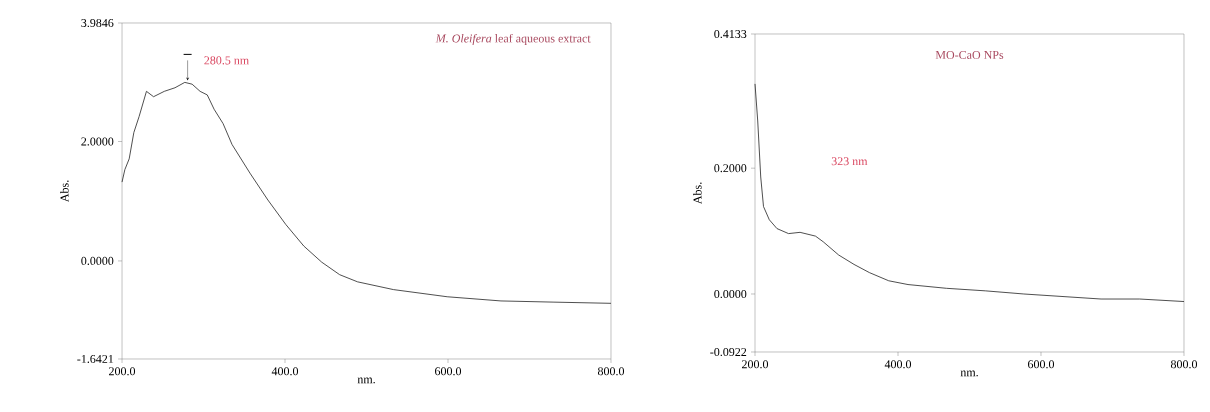 The image size is (1210, 412). What do you see at coordinates (95, 359) in the screenshot?
I see `y-tick-label: -1.6421` at bounding box center [95, 359].